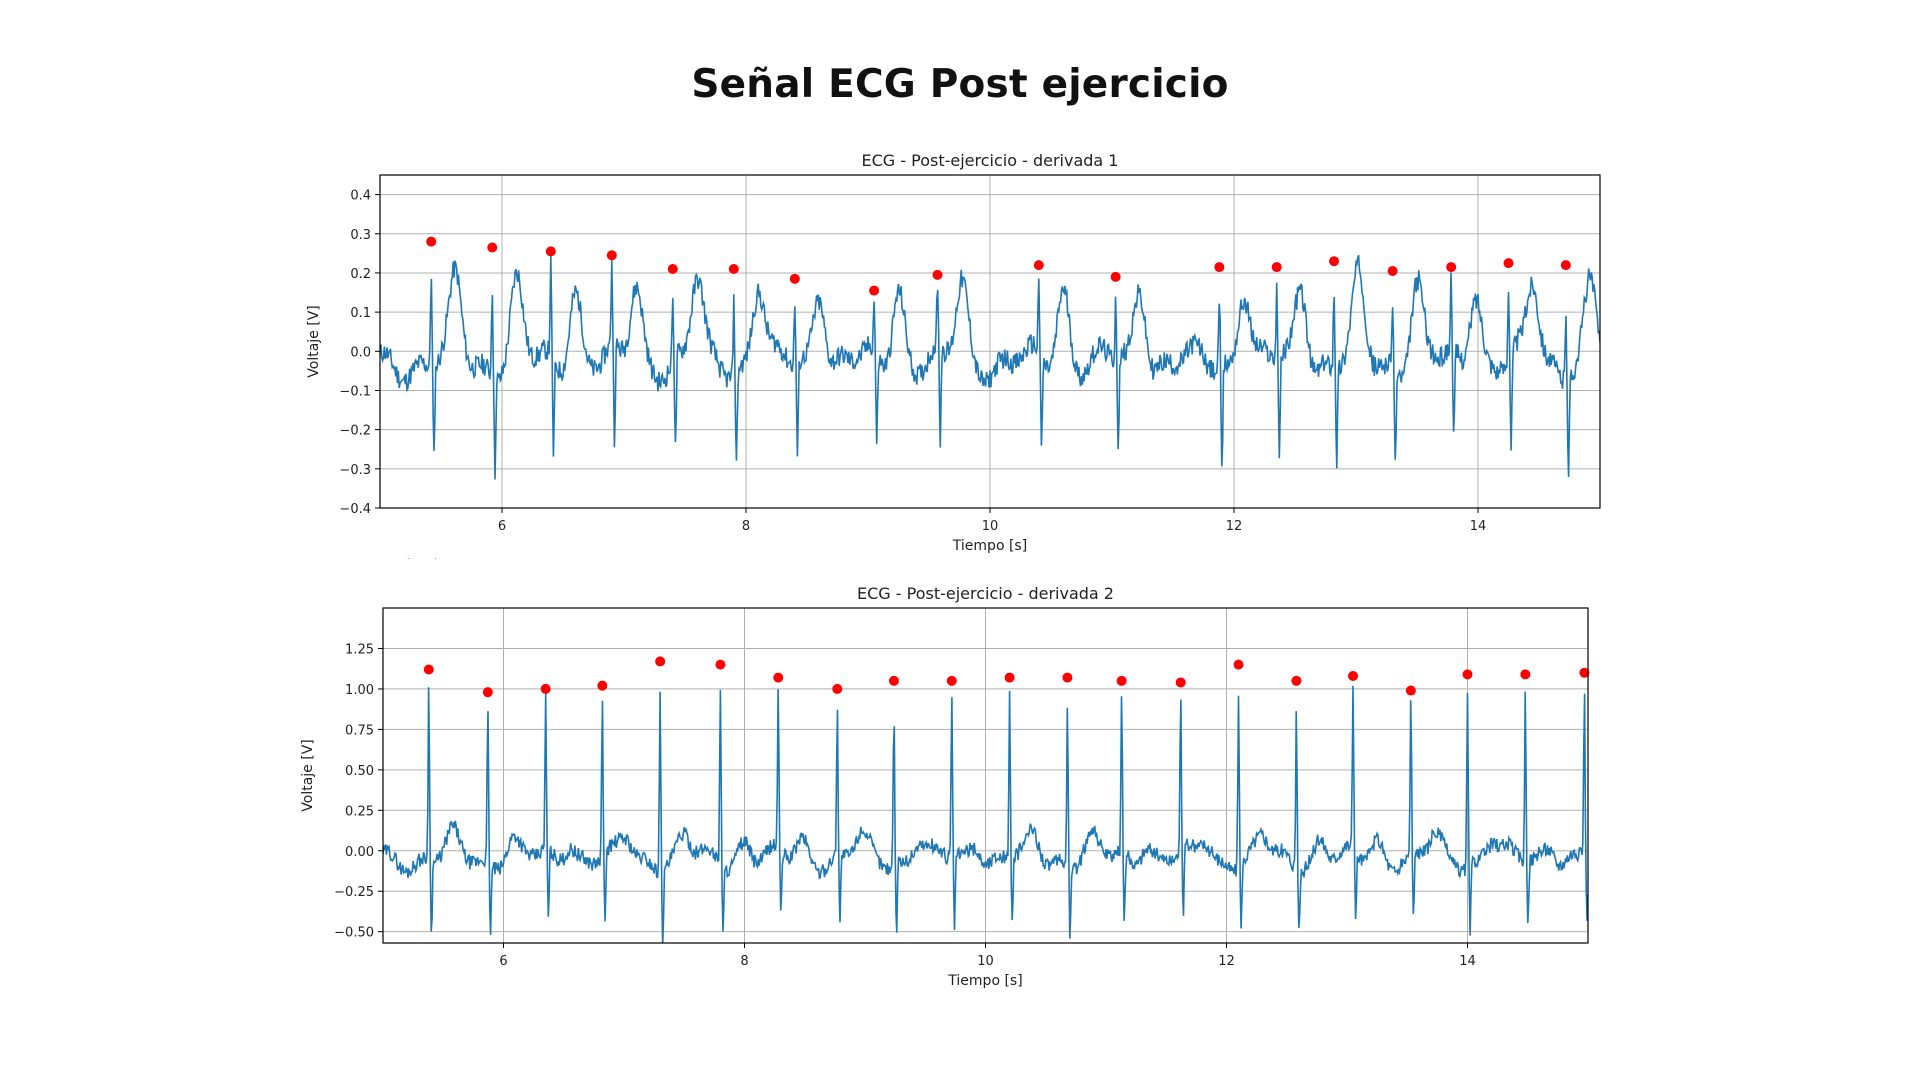 This screenshot has height=1080, width=1920. I want to click on chart-title: ECG - Post-ejercicio - derivada 1, so click(990, 160).